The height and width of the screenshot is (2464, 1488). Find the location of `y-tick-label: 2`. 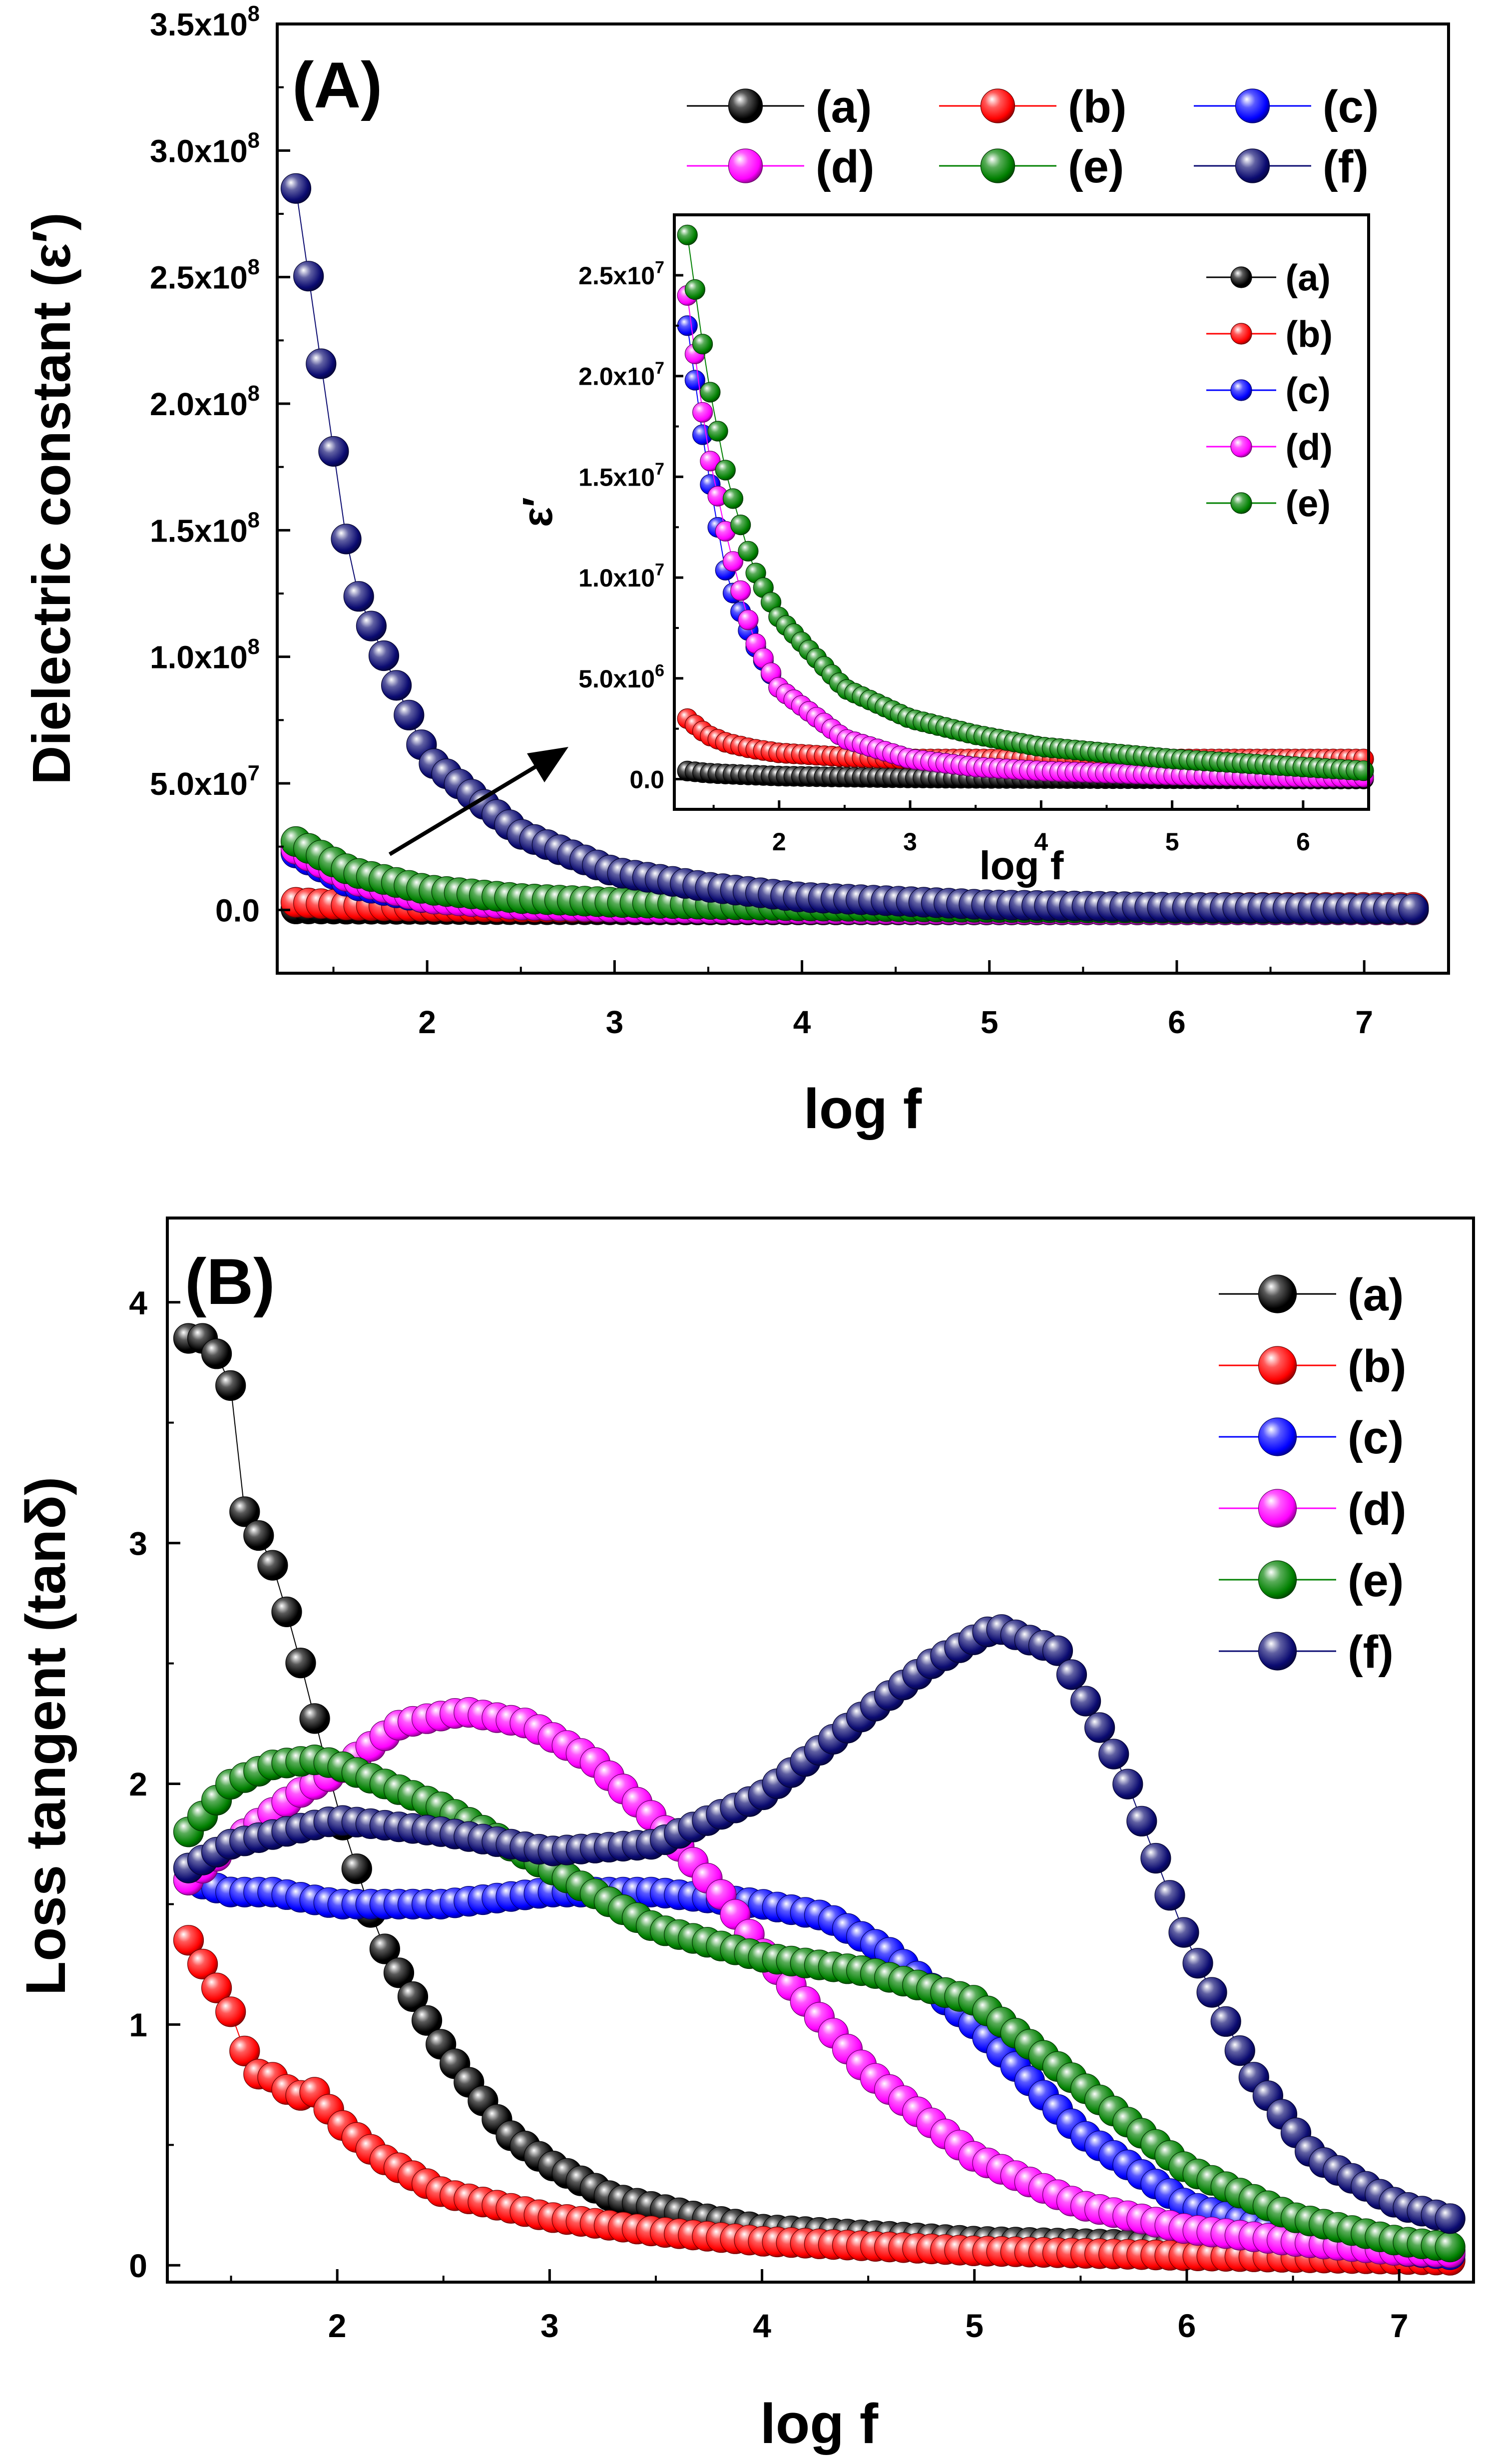

y-tick-label: 2 is located at coordinates (138, 1784).